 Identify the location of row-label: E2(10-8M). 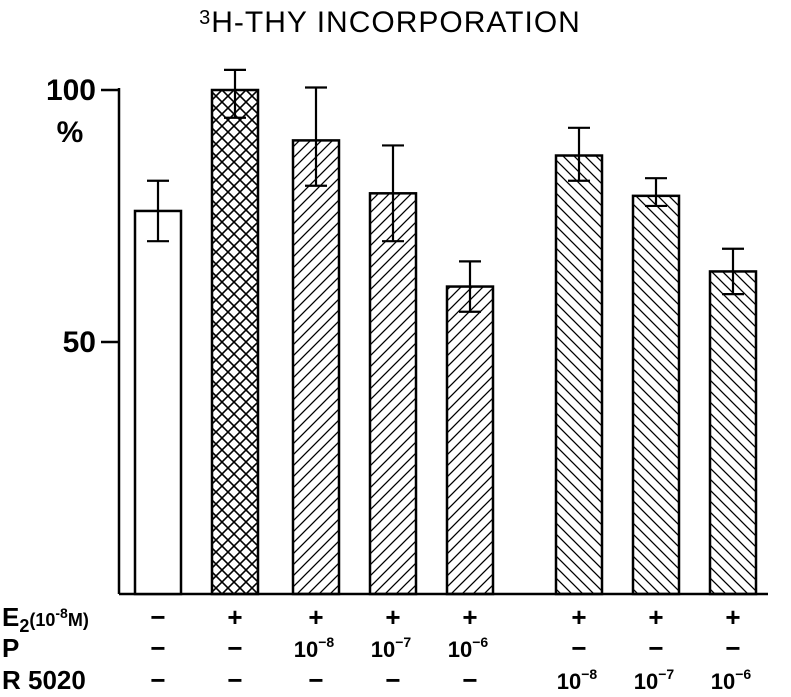
(45, 619).